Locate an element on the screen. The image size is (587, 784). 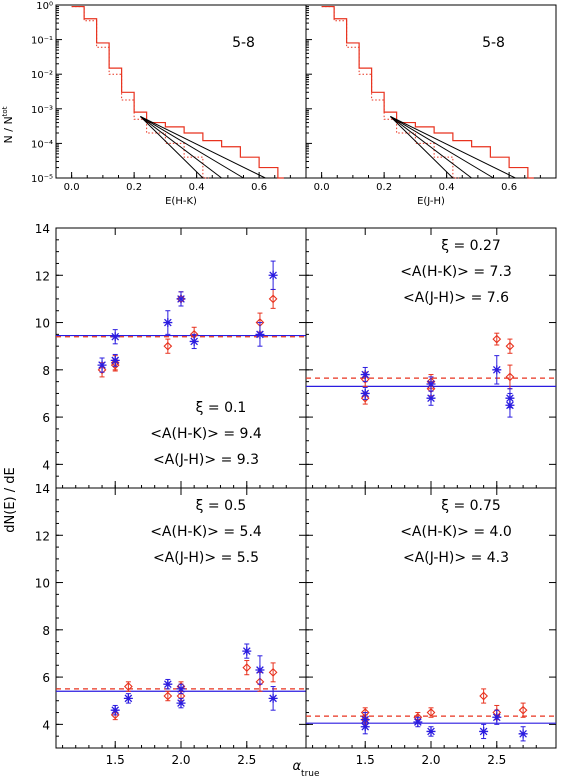
panel-bottom-left-xtick-label: 2.0 is located at coordinates (180, 760).